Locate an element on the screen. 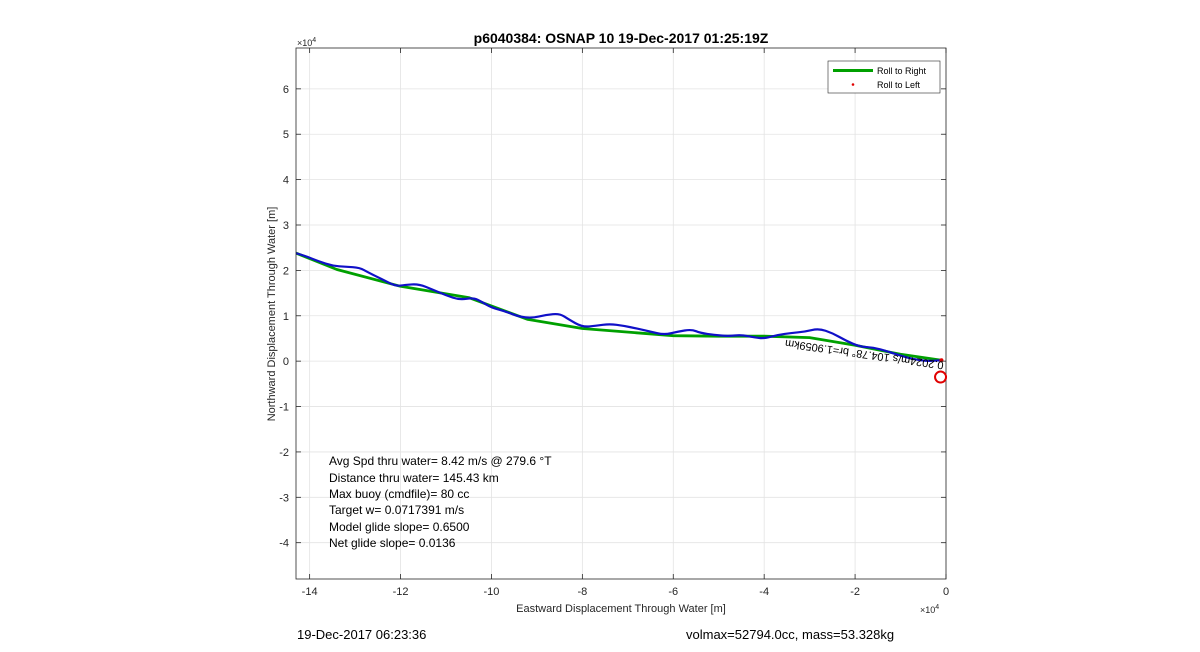 The width and height of the screenshot is (1200, 652). chart-title: p6040384: OSNAP 10 19-Dec-2017 01:25:19Z is located at coordinates (621, 38).